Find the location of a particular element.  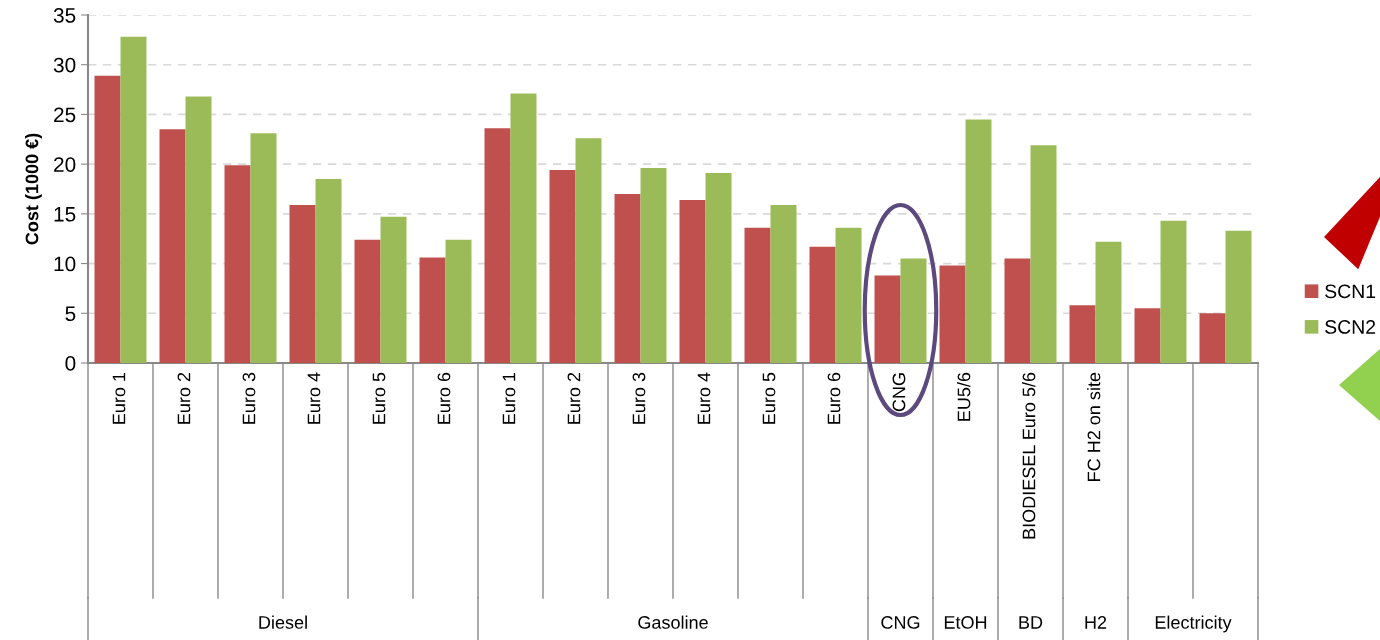

y-tick-label: 15 is located at coordinates (65, 214).